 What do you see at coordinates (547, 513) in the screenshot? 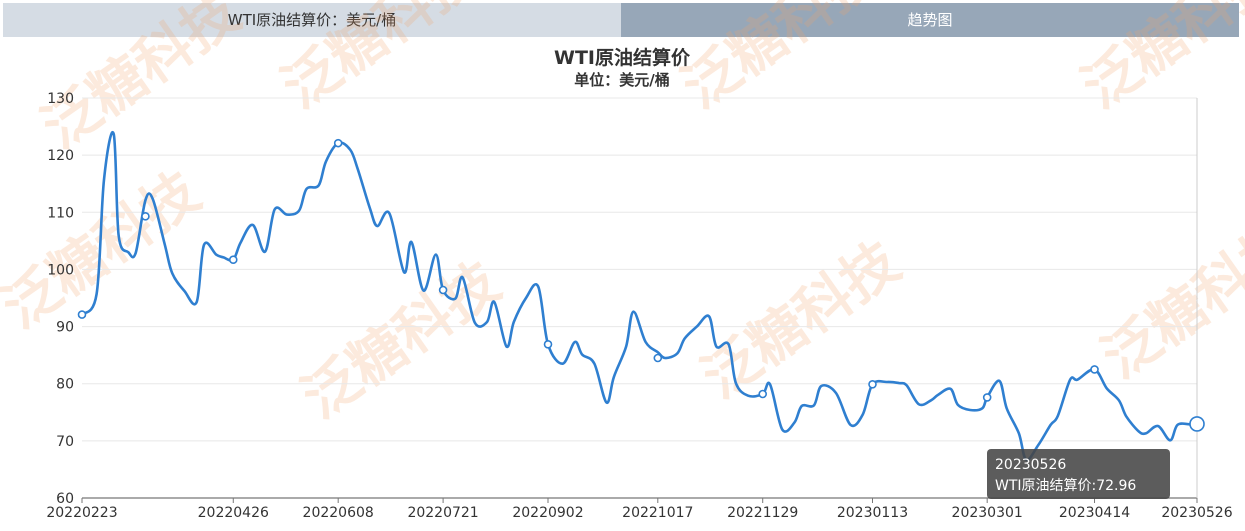
I see `x-tick-label: 20220902` at bounding box center [547, 513].